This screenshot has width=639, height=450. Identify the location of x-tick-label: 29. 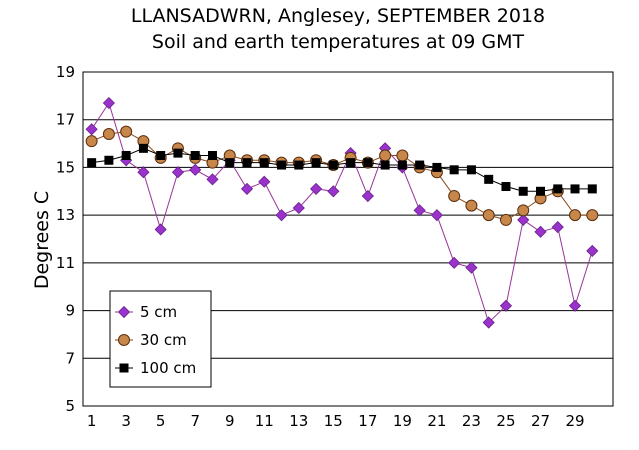
(574, 421).